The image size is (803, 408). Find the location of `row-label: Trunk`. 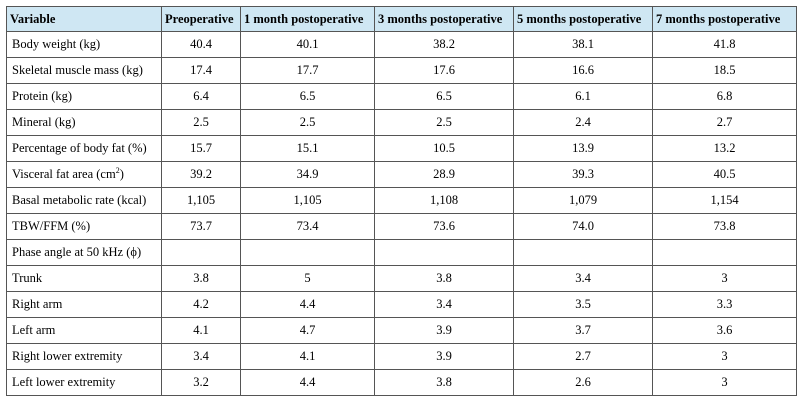

row-label: Trunk is located at coordinates (84, 278).